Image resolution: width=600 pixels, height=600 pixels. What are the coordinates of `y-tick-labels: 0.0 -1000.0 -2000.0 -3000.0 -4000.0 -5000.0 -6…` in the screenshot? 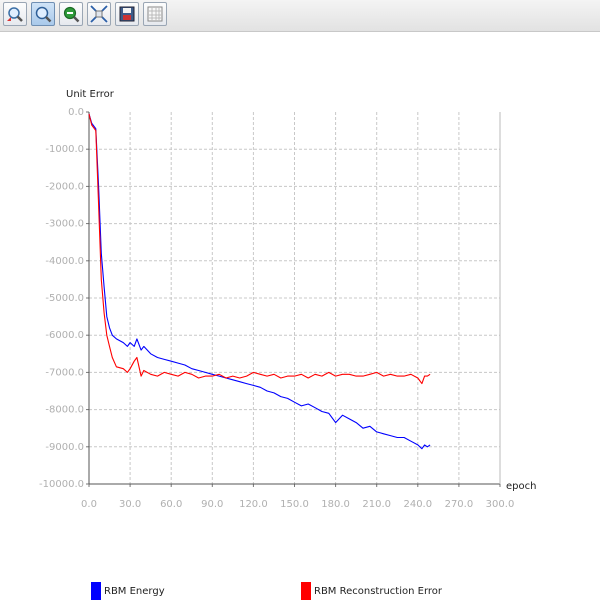 It's located at (61, 298).